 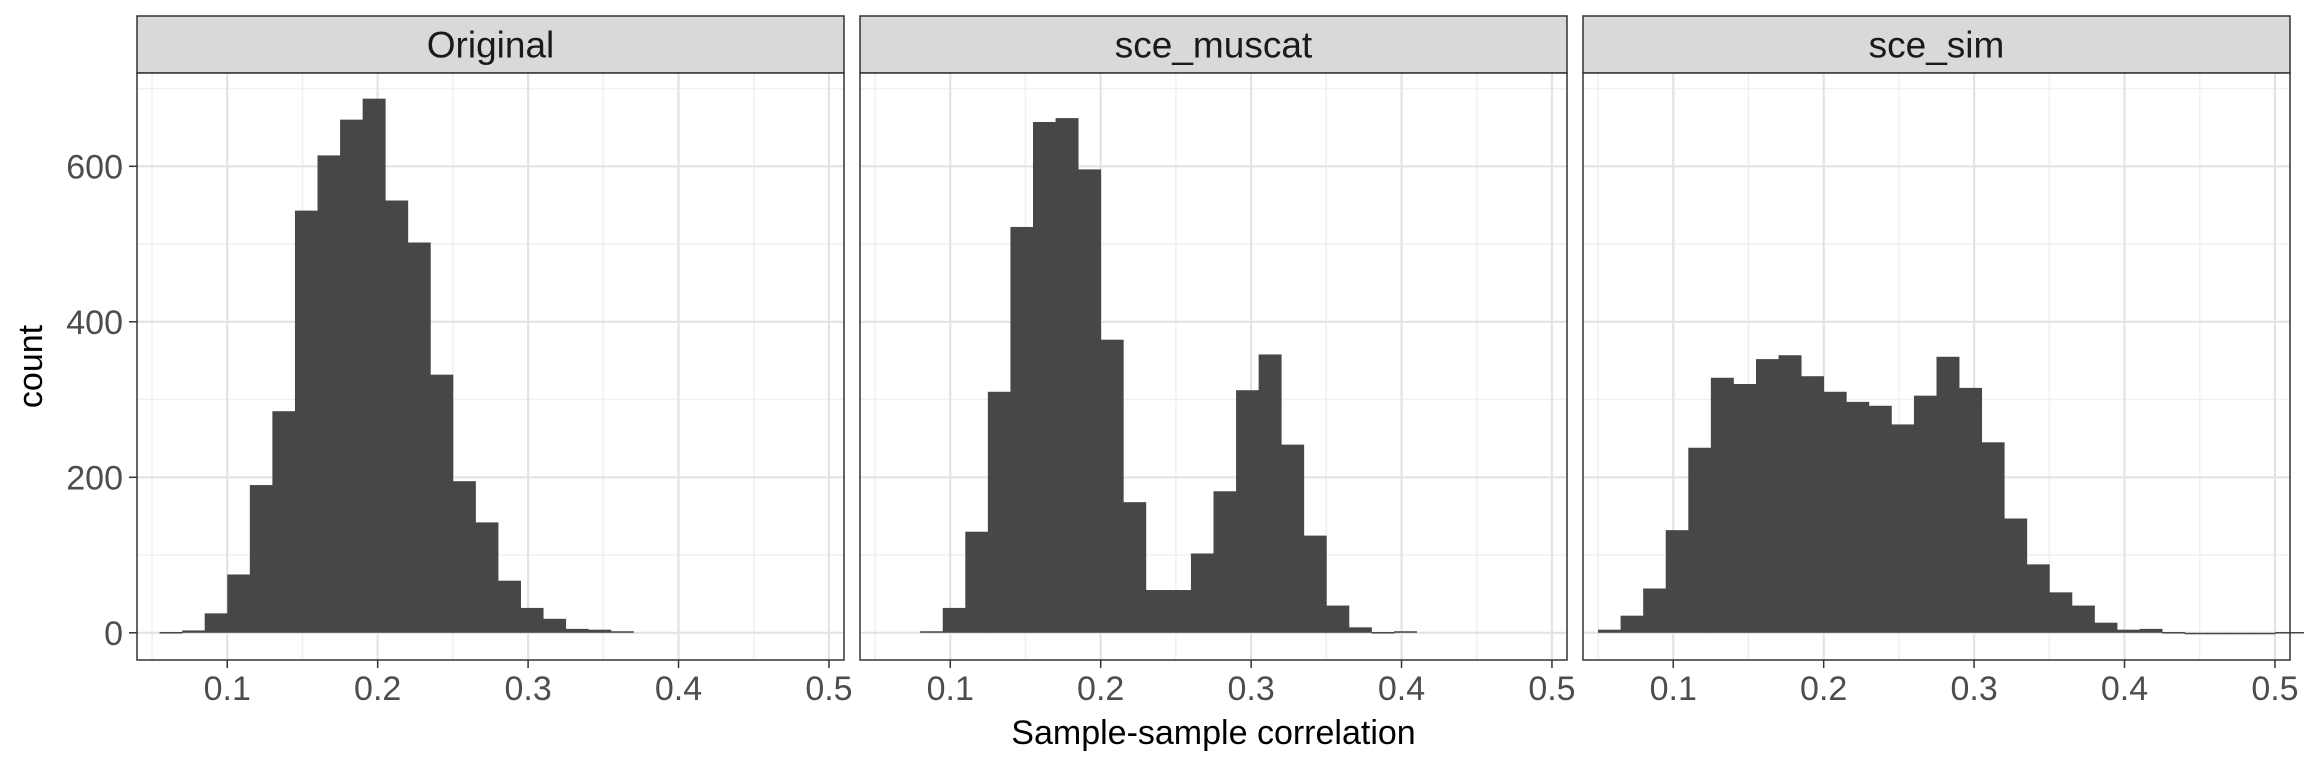 I want to click on facet-strip-label: sce_muscat, so click(x=1214, y=45).